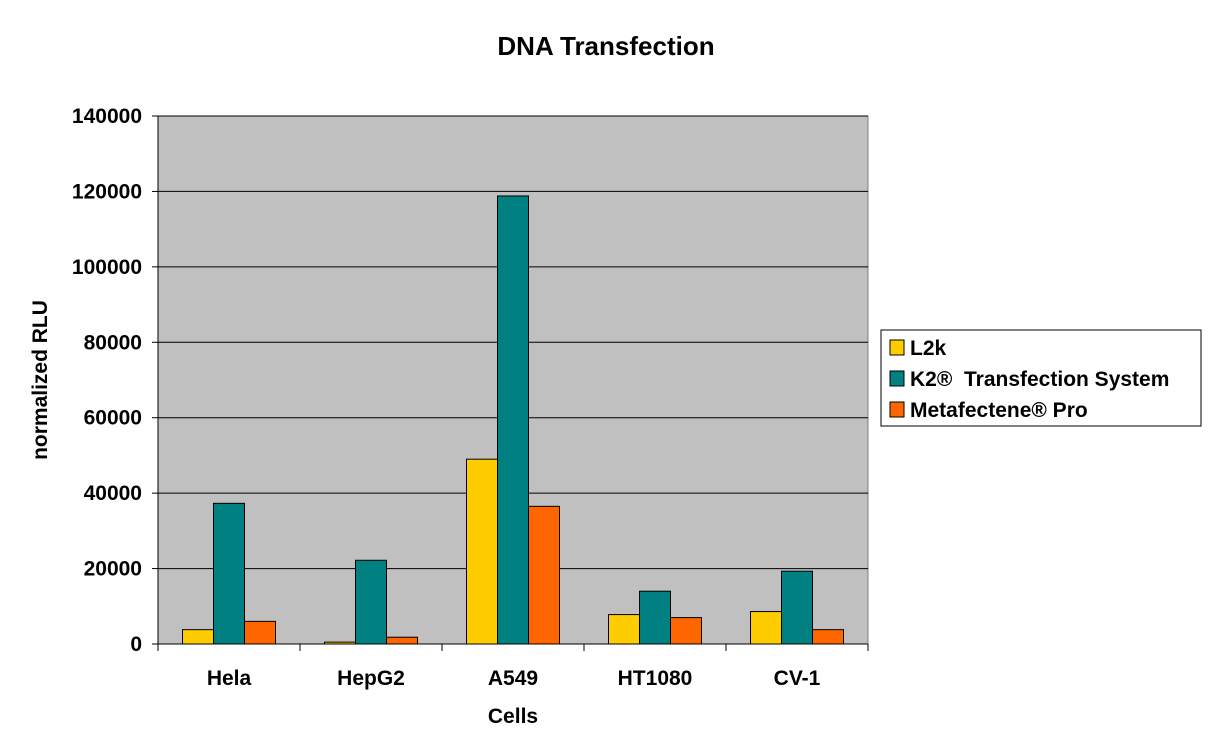 This screenshot has height=754, width=1213. What do you see at coordinates (624, 629) in the screenshot?
I see `bar-l2k-ht1080` at bounding box center [624, 629].